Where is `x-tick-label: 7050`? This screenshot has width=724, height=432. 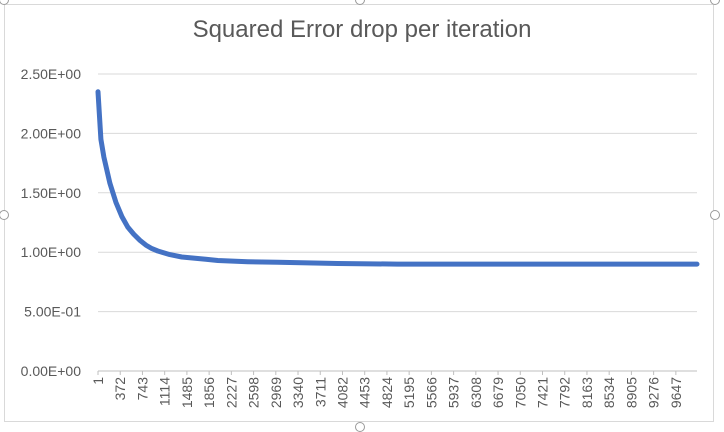
x-tick-label: 7050 is located at coordinates (520, 392).